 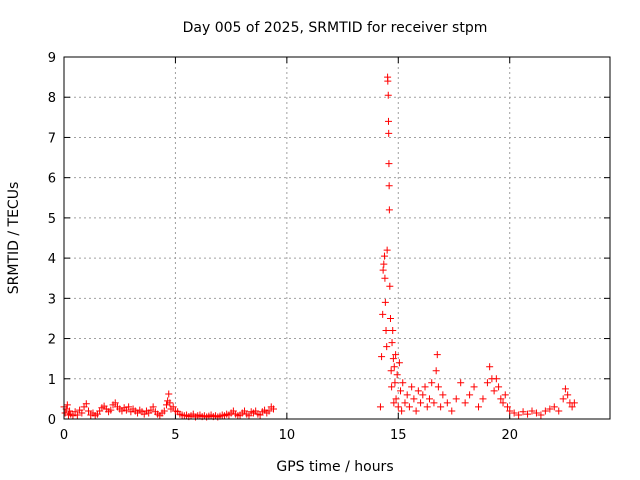 What do you see at coordinates (52, 420) in the screenshot?
I see `y-tick-label: 0` at bounding box center [52, 420].